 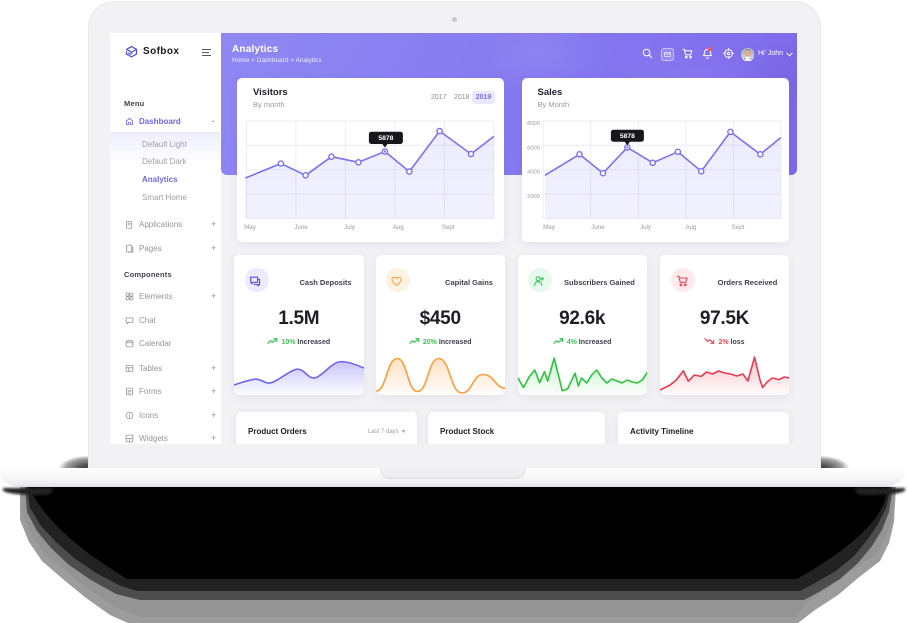 I want to click on svg-text: 2000, so click(x=533, y=197).